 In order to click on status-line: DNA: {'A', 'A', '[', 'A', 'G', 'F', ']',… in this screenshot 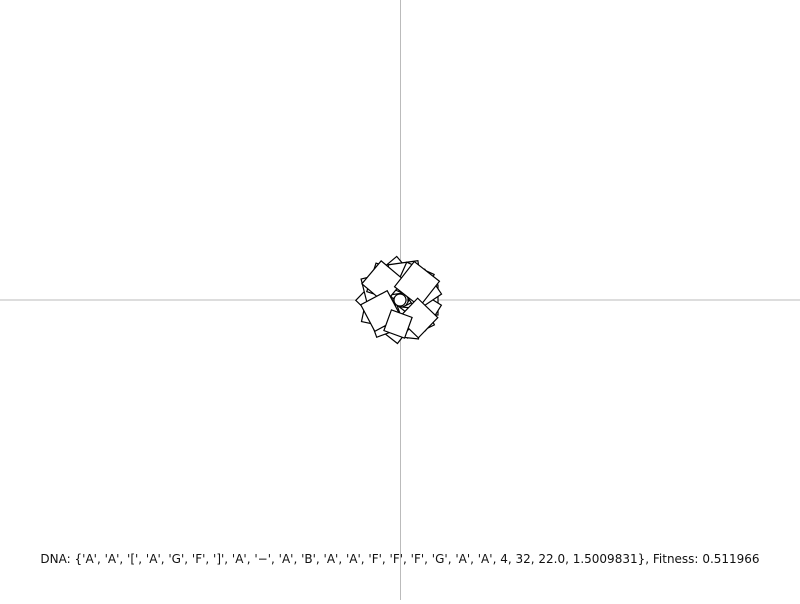, I will do `click(400, 559)`.